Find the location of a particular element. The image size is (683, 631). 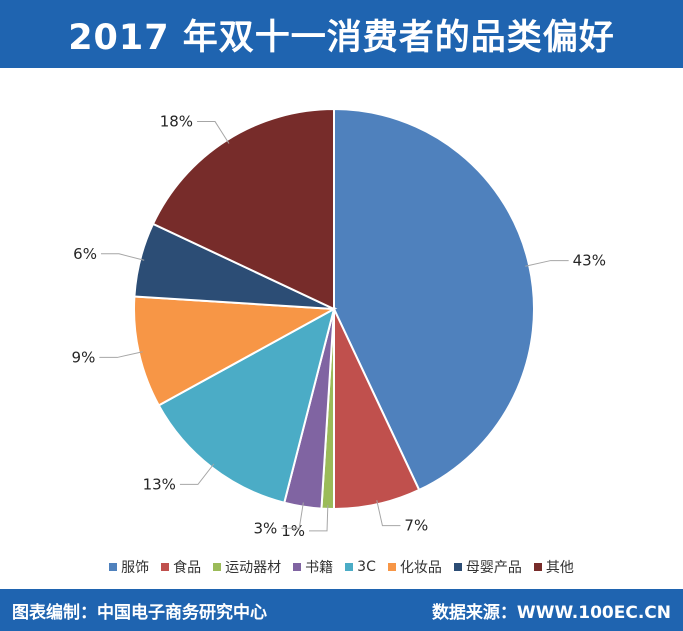

legend-item-3: 书籍 is located at coordinates (313, 567).